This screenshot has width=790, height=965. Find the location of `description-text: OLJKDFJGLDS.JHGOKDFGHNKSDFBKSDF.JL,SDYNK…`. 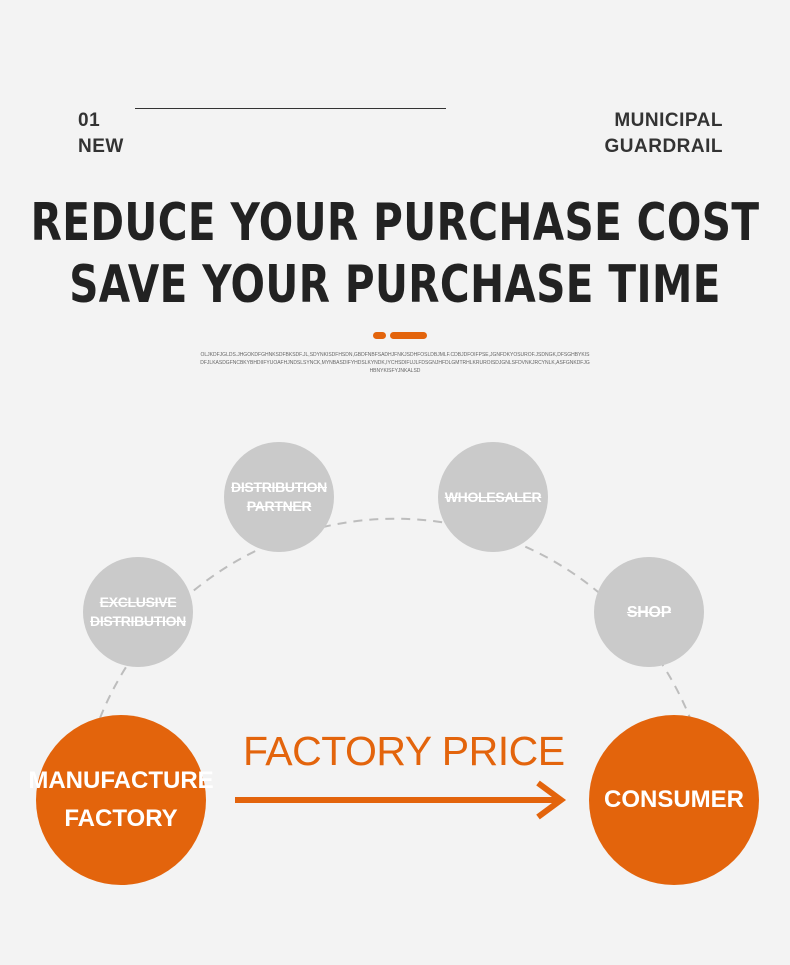

description-text: OLJKDFJGLDS.JHGOKDFGHNKSDFBKSDF.JL,SDYNK… is located at coordinates (395, 363).